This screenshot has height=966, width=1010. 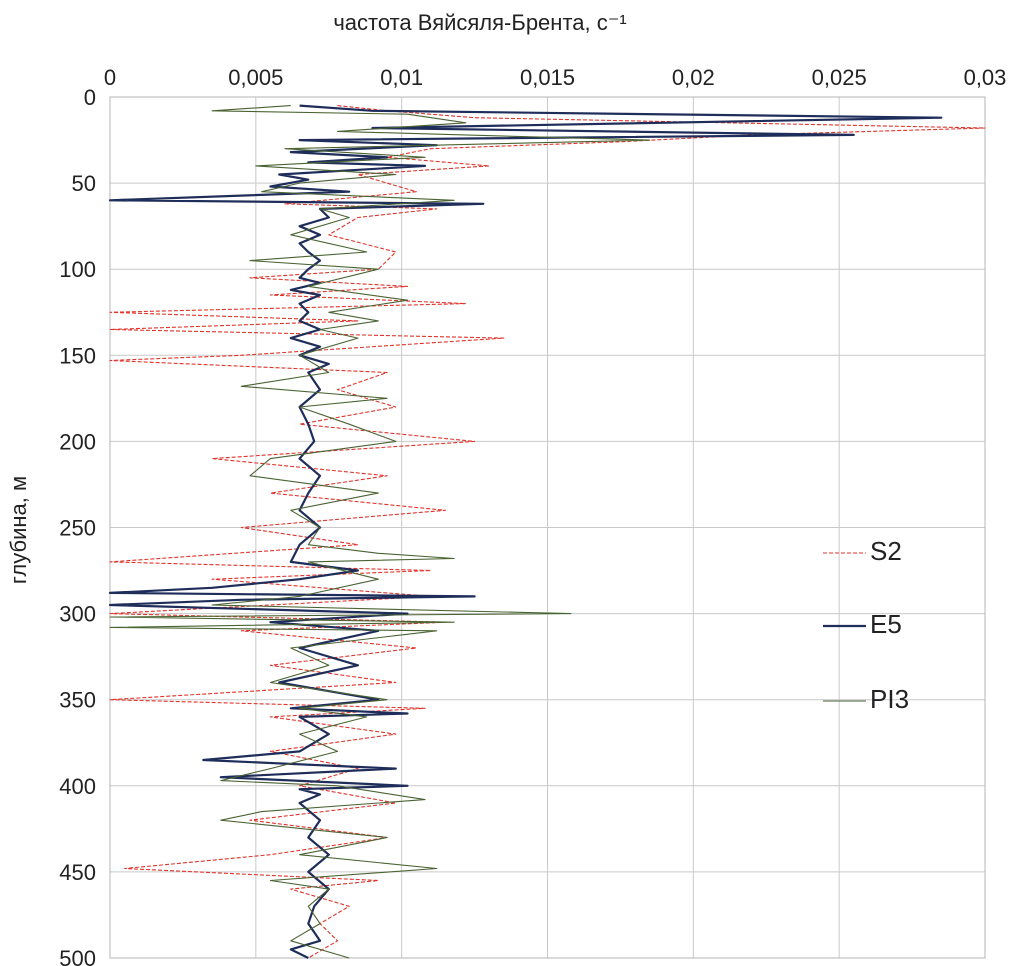 I want to click on y-tick-label: 300, so click(x=77, y=614).